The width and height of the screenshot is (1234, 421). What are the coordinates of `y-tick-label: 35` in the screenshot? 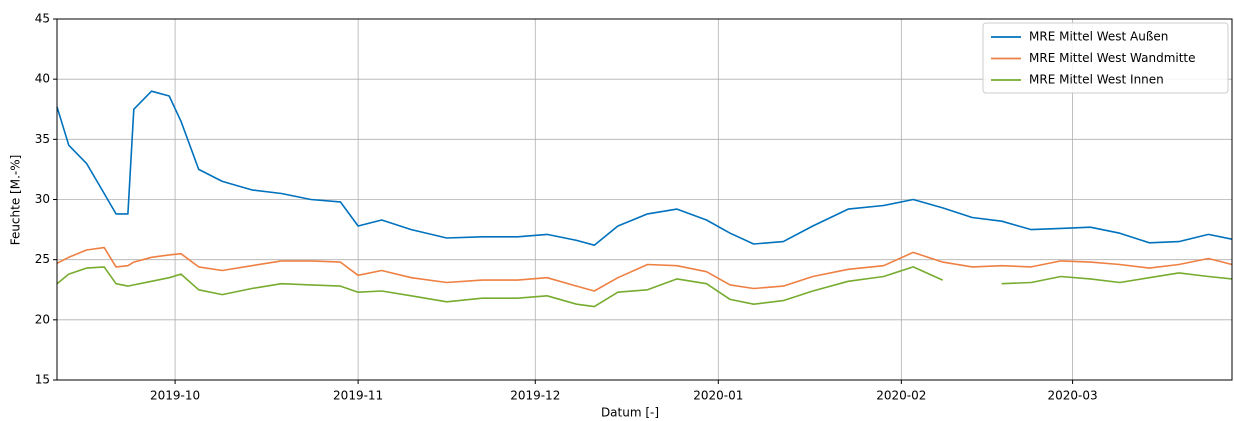 It's located at (42, 139).